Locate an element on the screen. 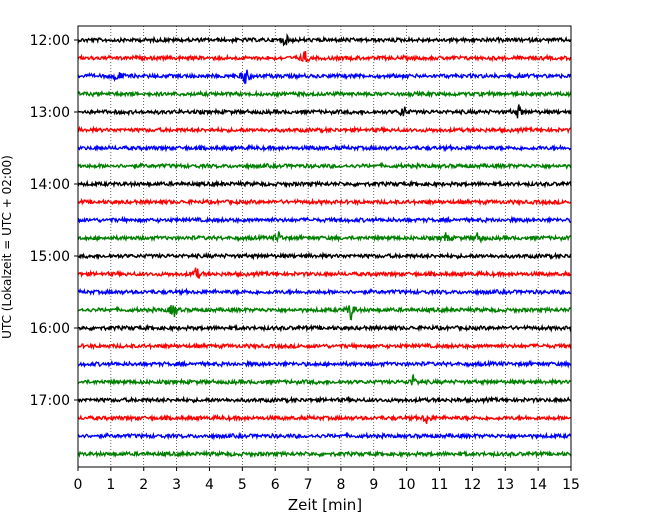 Image resolution: width=650 pixels, height=520 pixels. y-tick-label: 13:00 is located at coordinates (50, 113).